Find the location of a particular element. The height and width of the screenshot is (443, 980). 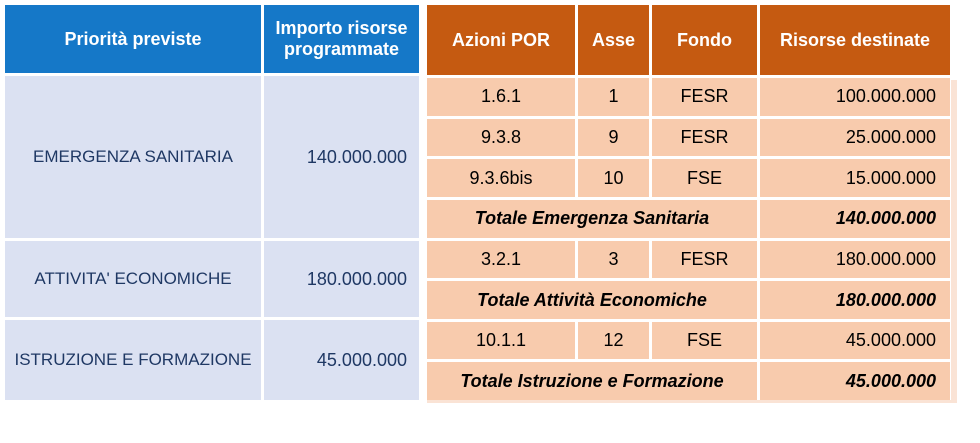

priority-name-istruzione-formazione: ISTRUZIONE E FORMAZIONE is located at coordinates (133, 360).